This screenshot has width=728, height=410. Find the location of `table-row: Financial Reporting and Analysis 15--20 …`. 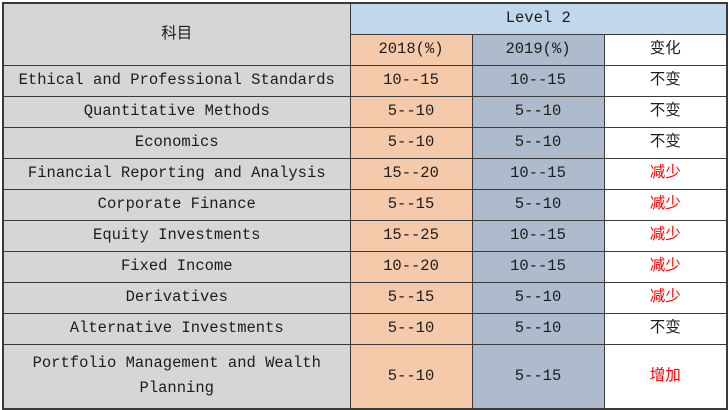

table-row: Financial Reporting and Analysis 15--20 … is located at coordinates (365, 173).